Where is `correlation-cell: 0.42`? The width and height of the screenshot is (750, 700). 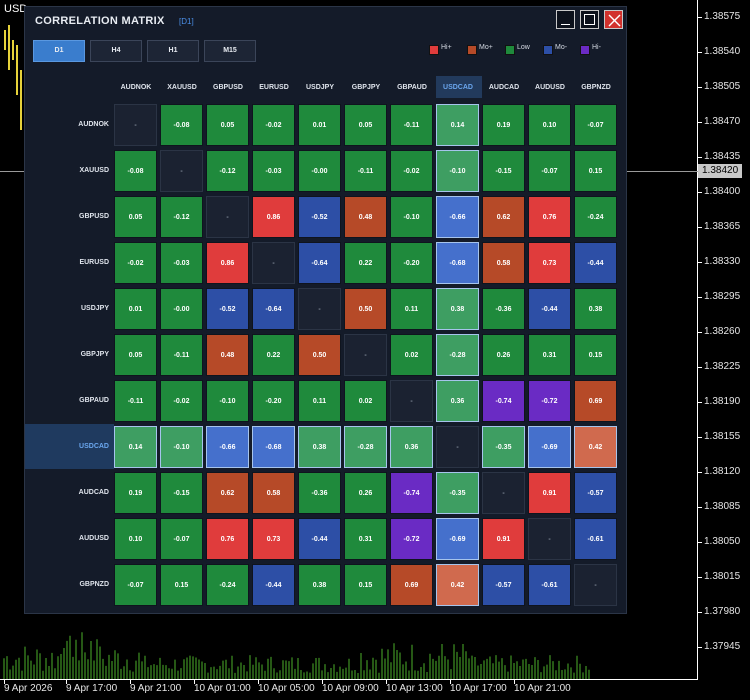 correlation-cell: 0.42 is located at coordinates (457, 585).